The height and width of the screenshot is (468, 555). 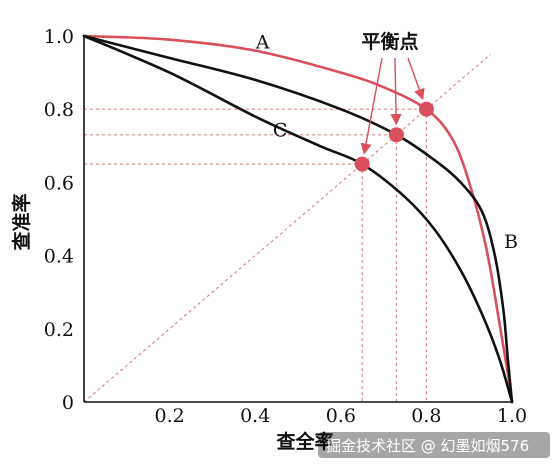 I want to click on y-tick-label-4: 0.8, so click(x=59, y=110).